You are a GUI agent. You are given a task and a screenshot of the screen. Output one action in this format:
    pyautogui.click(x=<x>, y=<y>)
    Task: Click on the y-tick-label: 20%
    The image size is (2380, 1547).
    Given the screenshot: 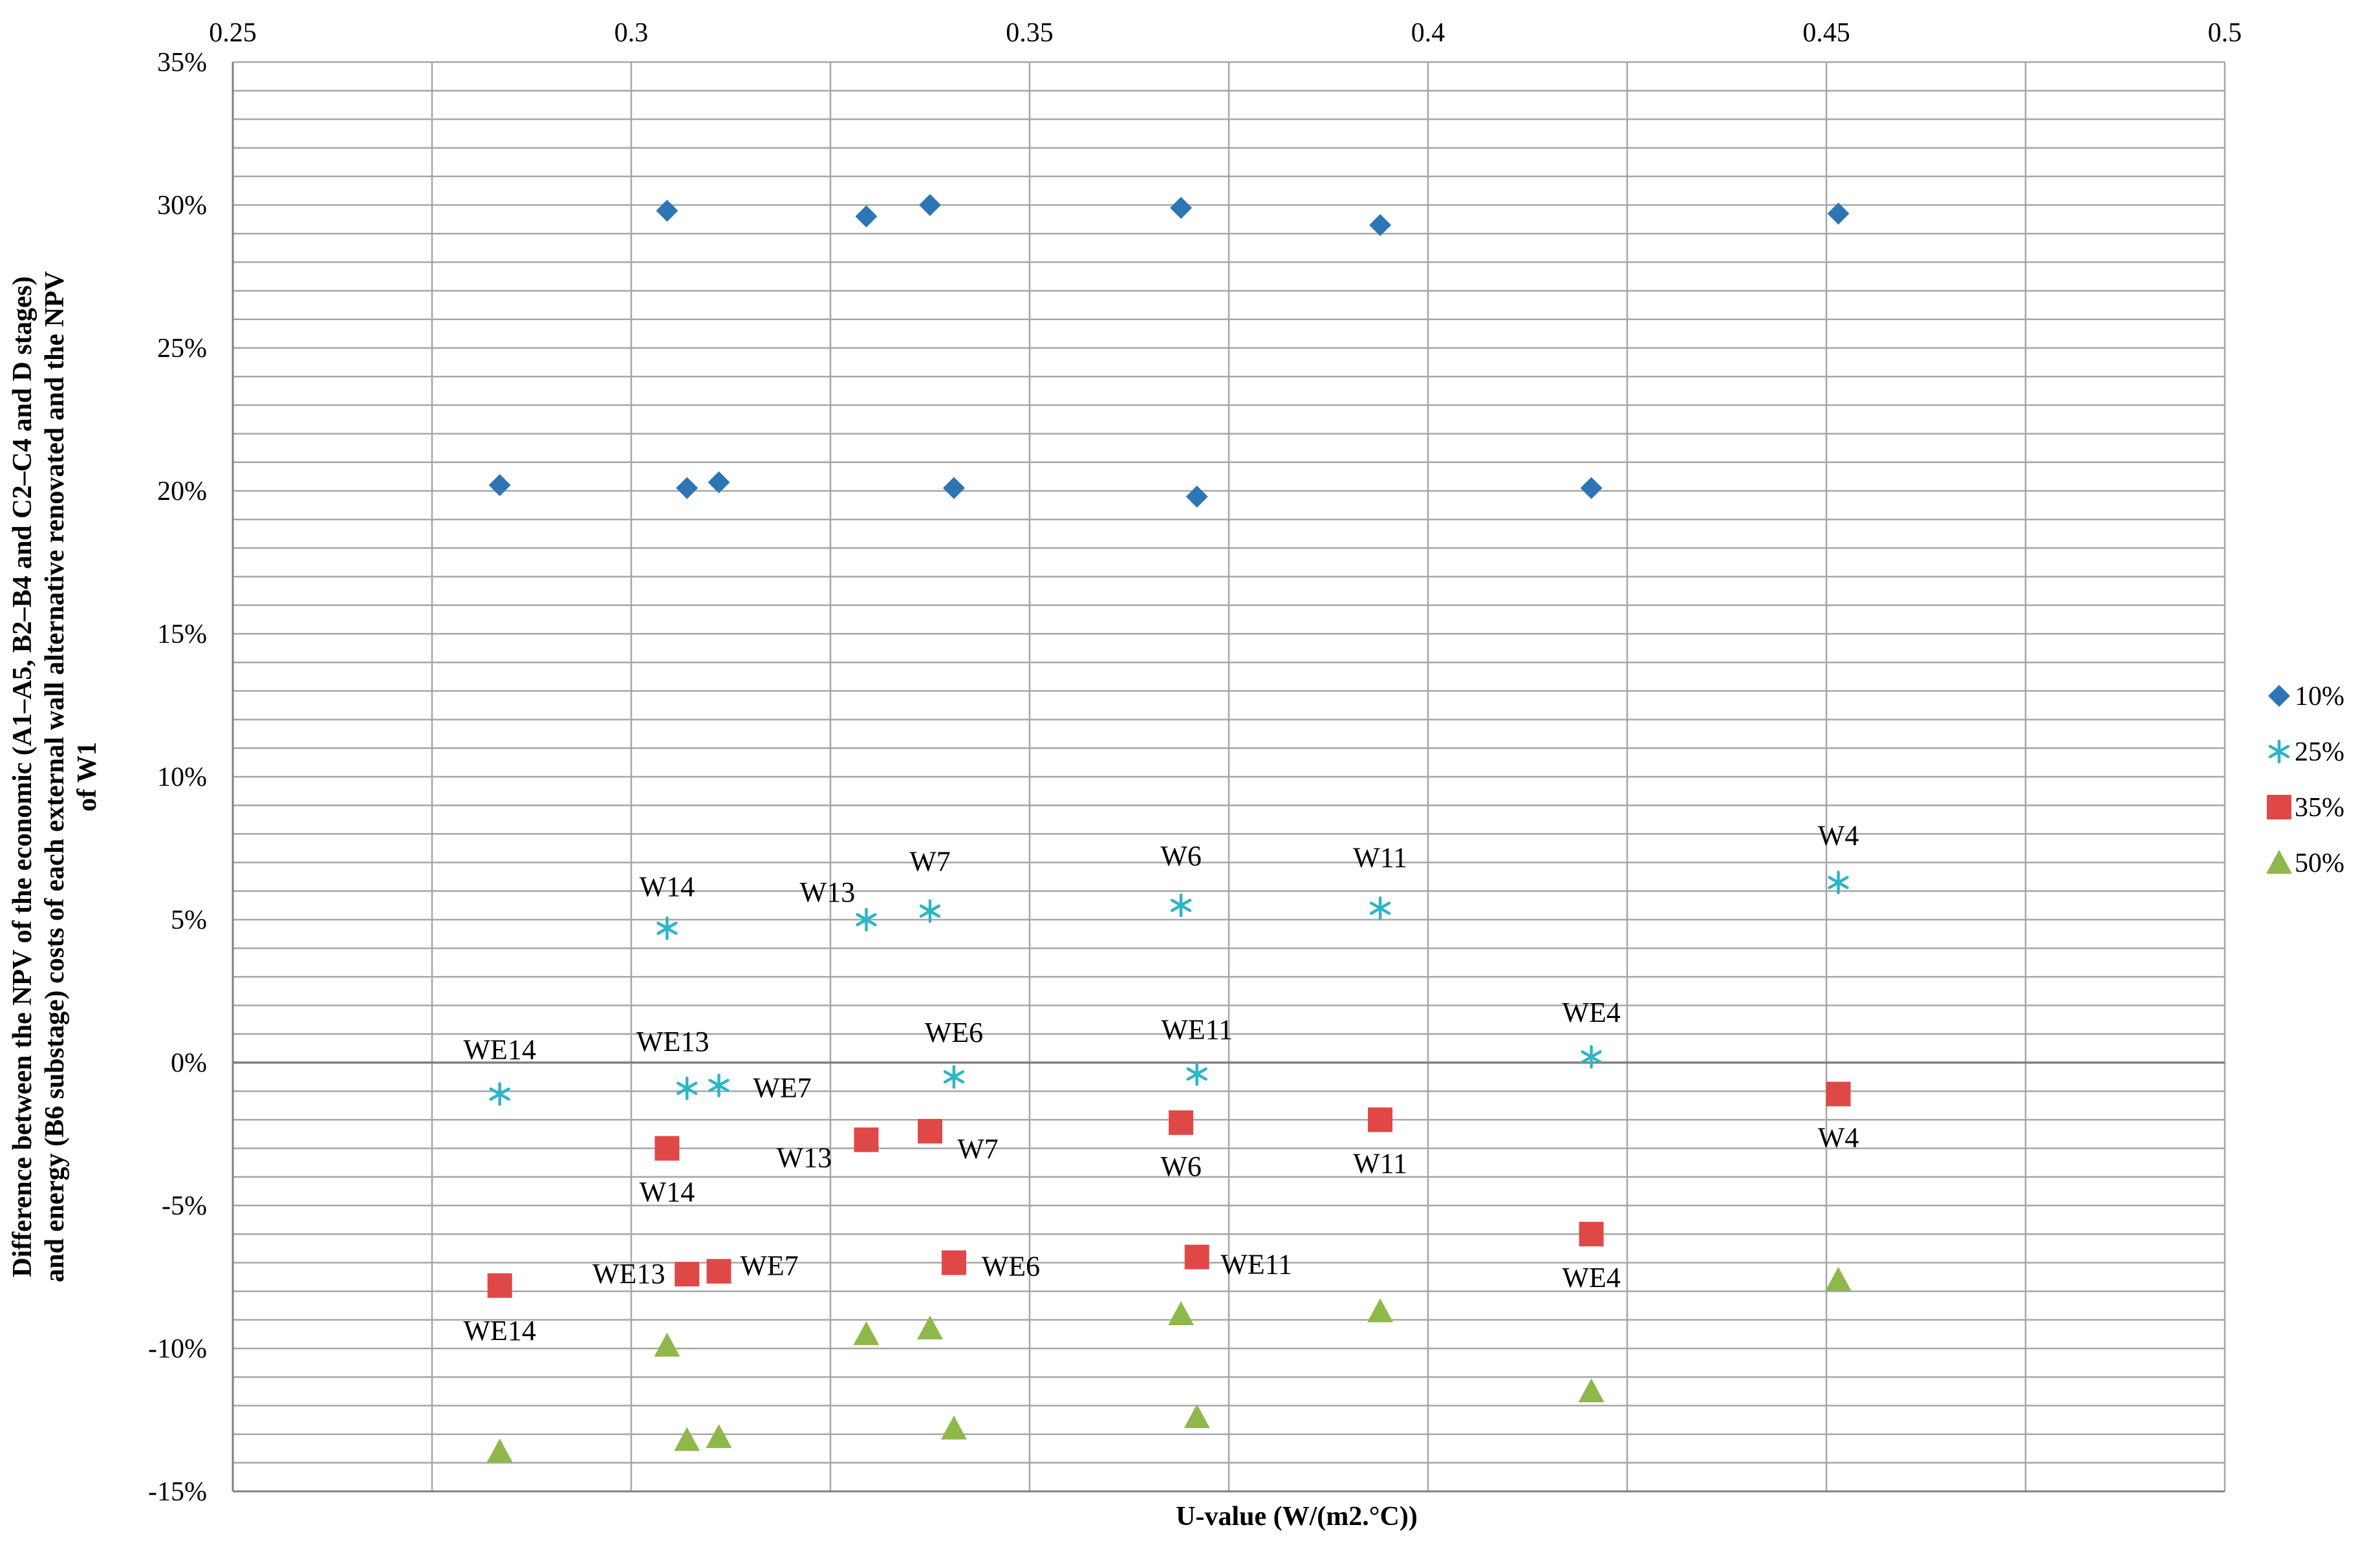 What is the action you would take?
    pyautogui.click(x=182, y=491)
    